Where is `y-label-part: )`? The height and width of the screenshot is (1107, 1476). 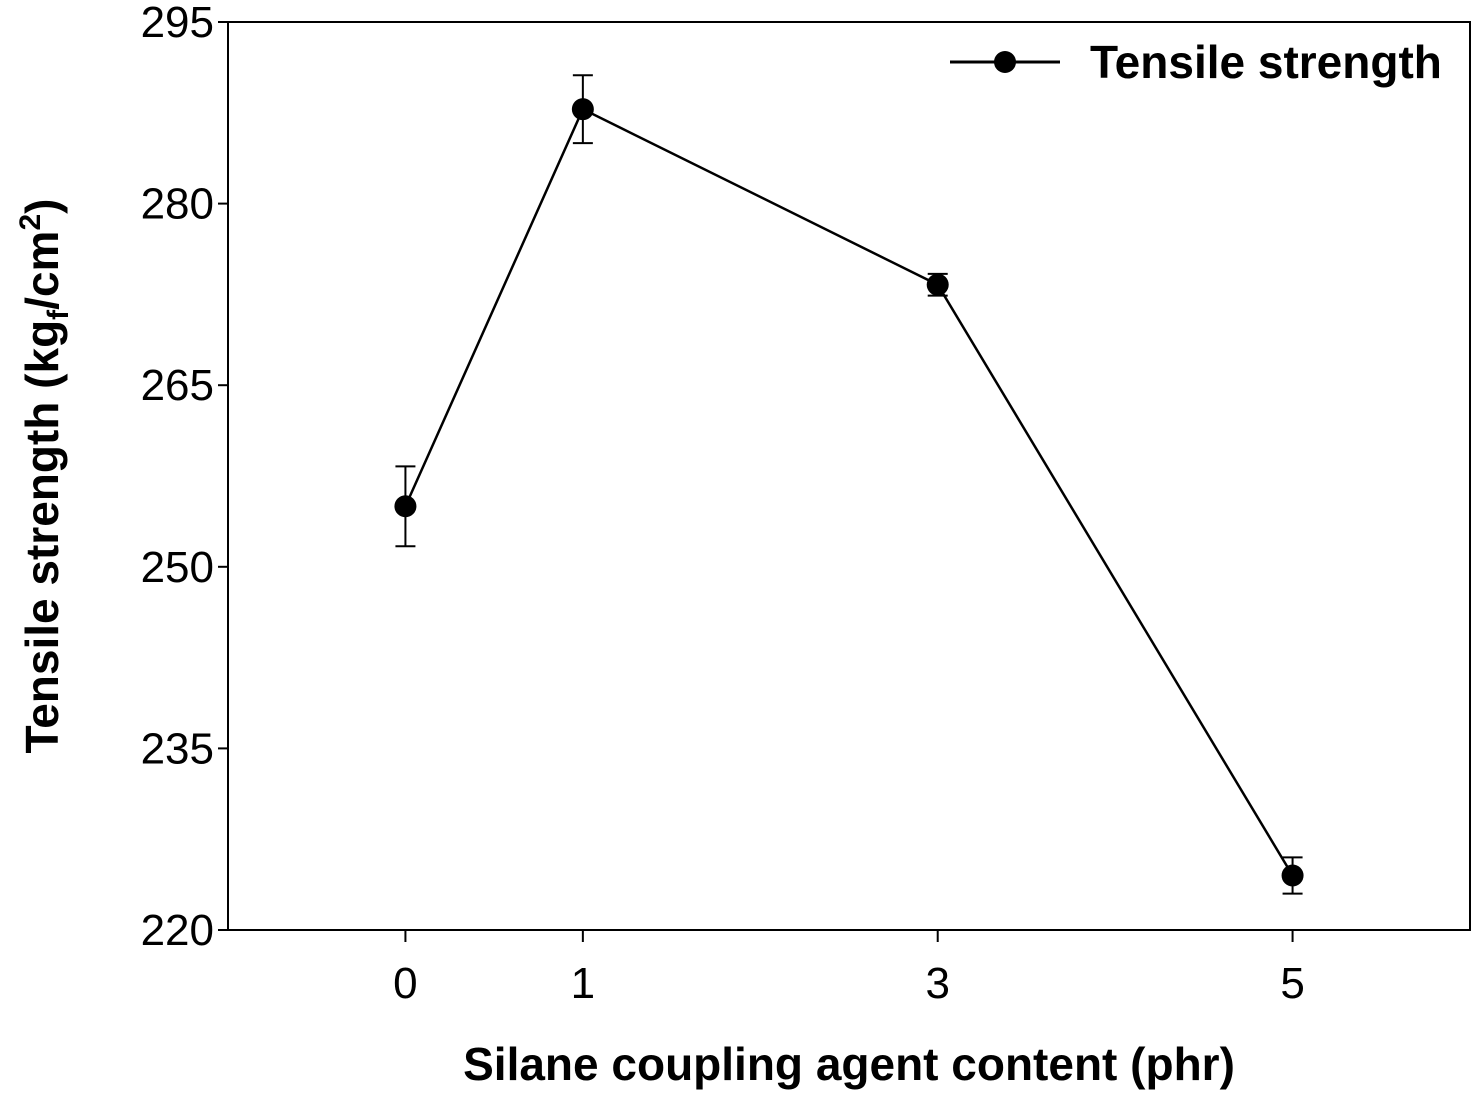 y-label-part: ) is located at coordinates (42, 206).